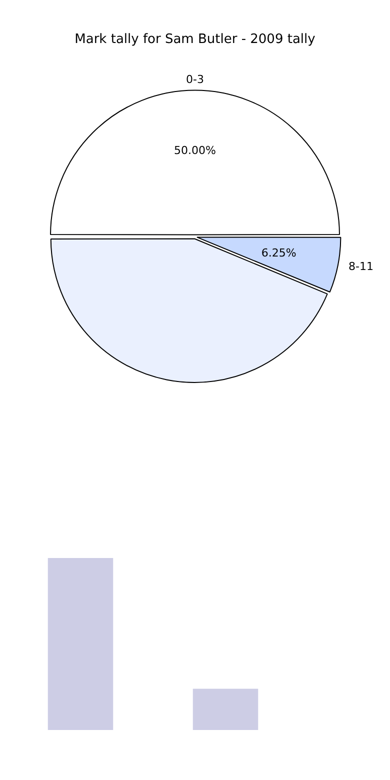 Image resolution: width=390 pixels, height=780 pixels. What do you see at coordinates (195, 151) in the screenshot?
I see `data-label: 50.00%` at bounding box center [195, 151].